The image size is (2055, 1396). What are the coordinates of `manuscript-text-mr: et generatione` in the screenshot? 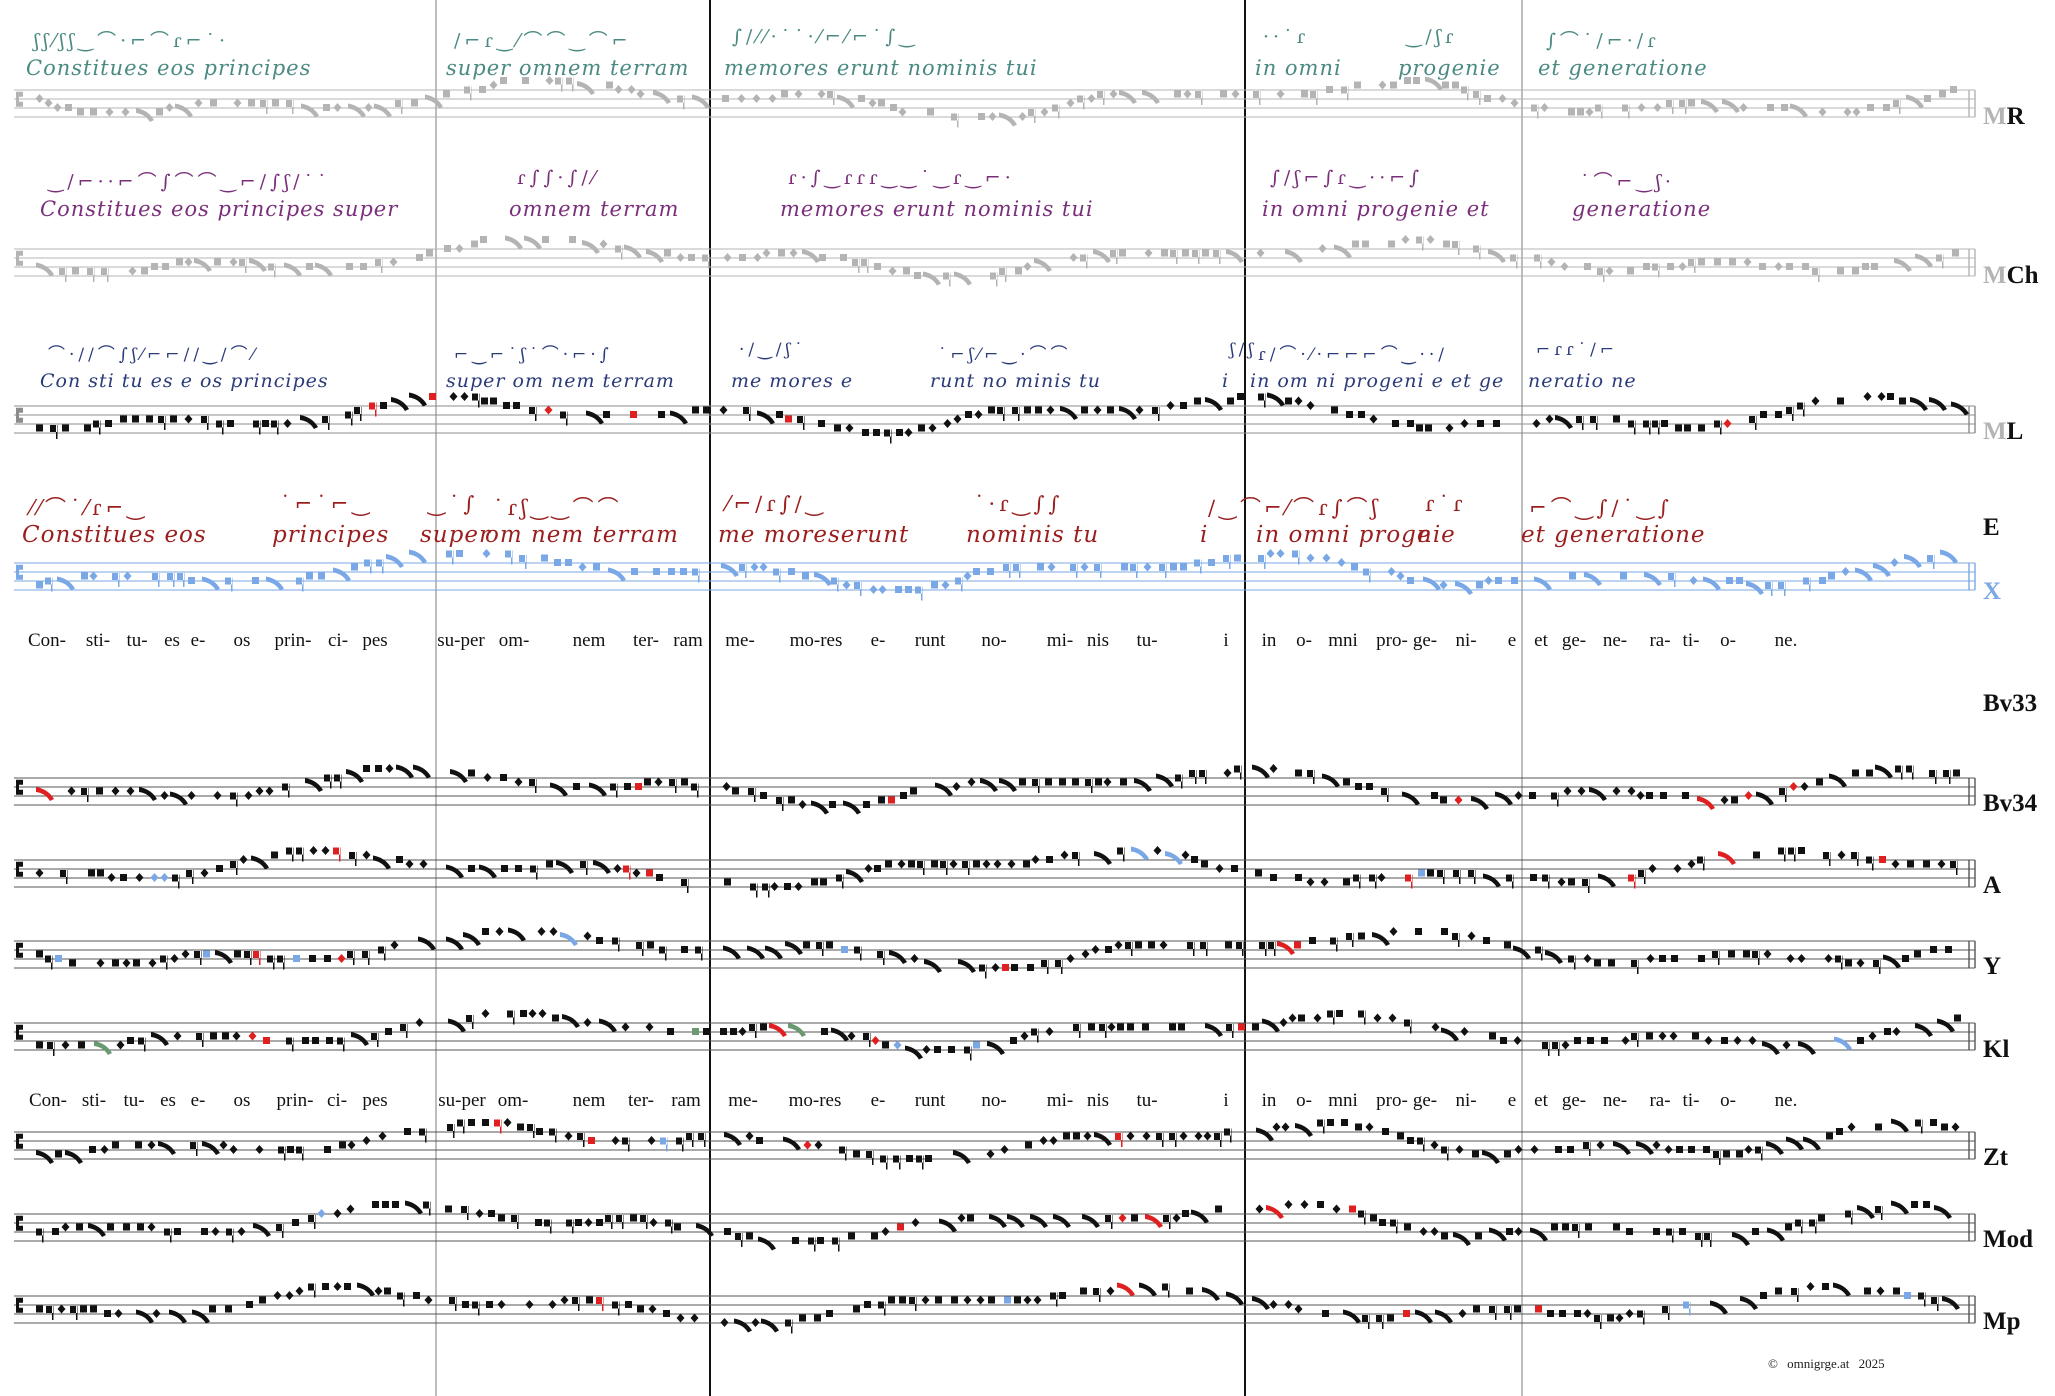 It's located at (1623, 68).